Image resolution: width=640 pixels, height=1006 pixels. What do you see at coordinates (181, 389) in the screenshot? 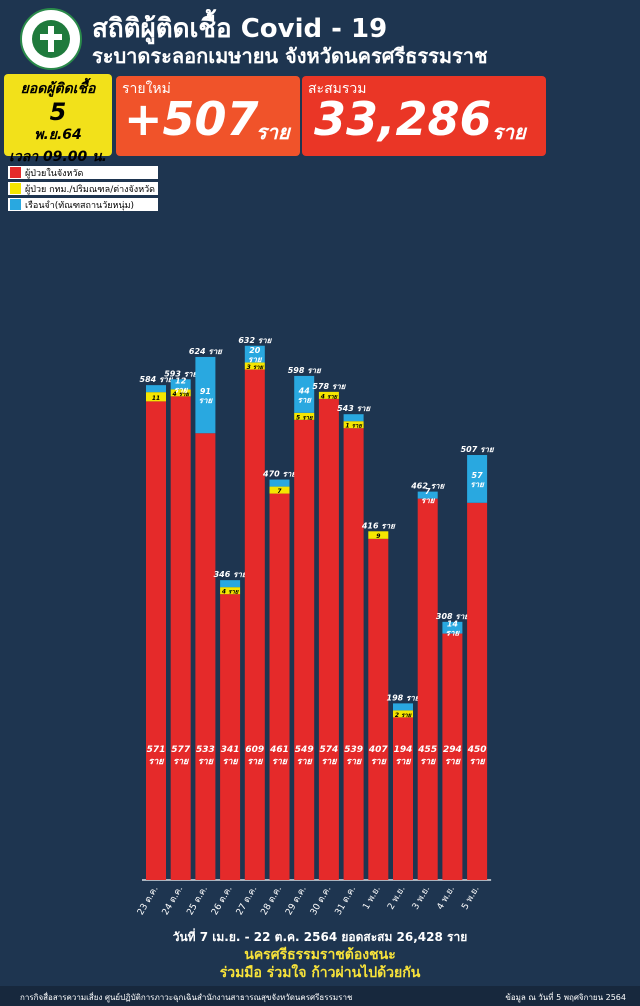
I see `blue-unit-1: ราย` at bounding box center [181, 389].